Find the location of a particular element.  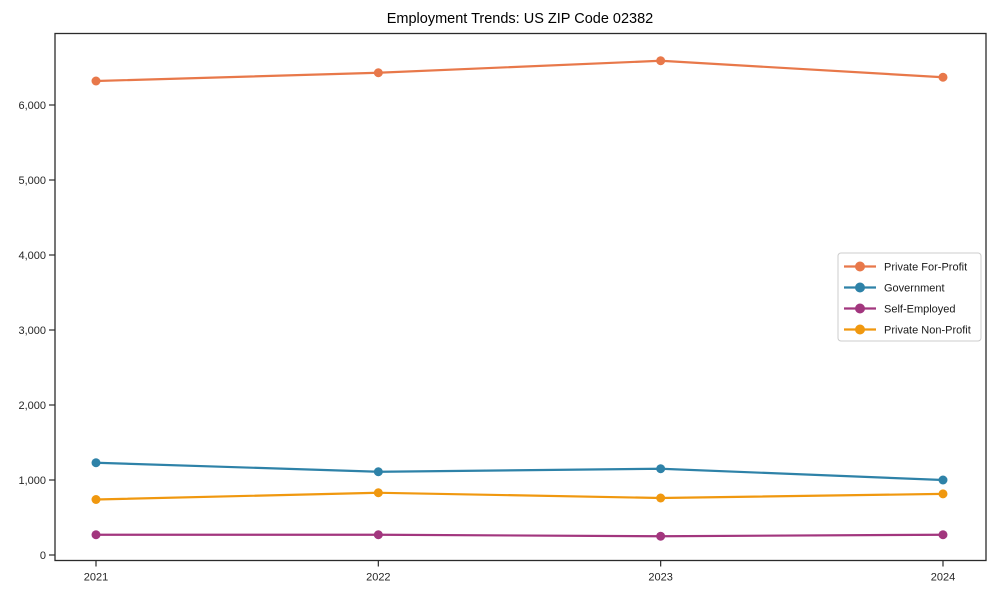

y-axis-tick-label: 1,000 is located at coordinates (32, 481).